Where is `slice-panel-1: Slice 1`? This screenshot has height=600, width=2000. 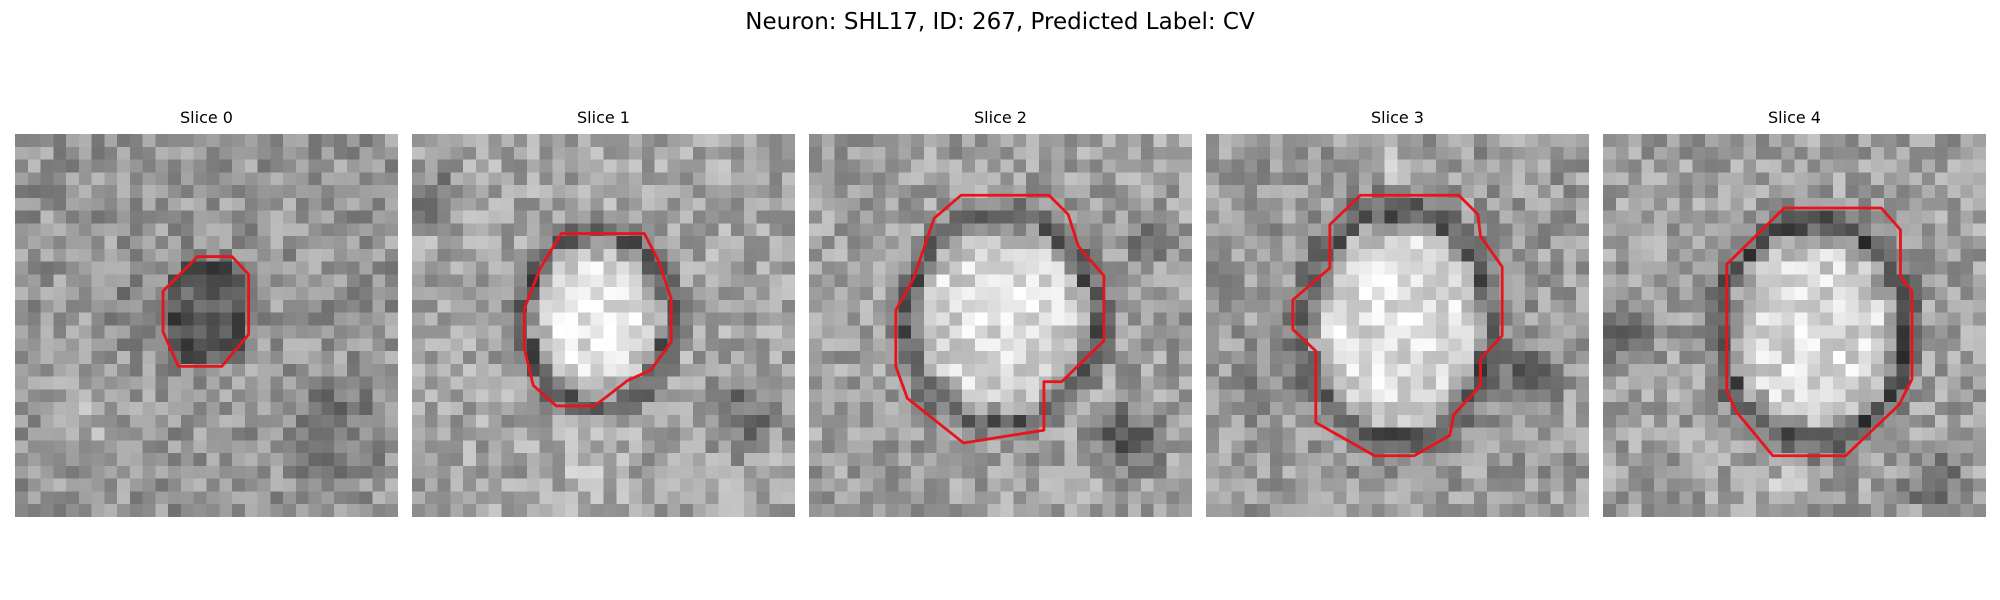
slice-panel-1: Slice 1 is located at coordinates (603, 312).